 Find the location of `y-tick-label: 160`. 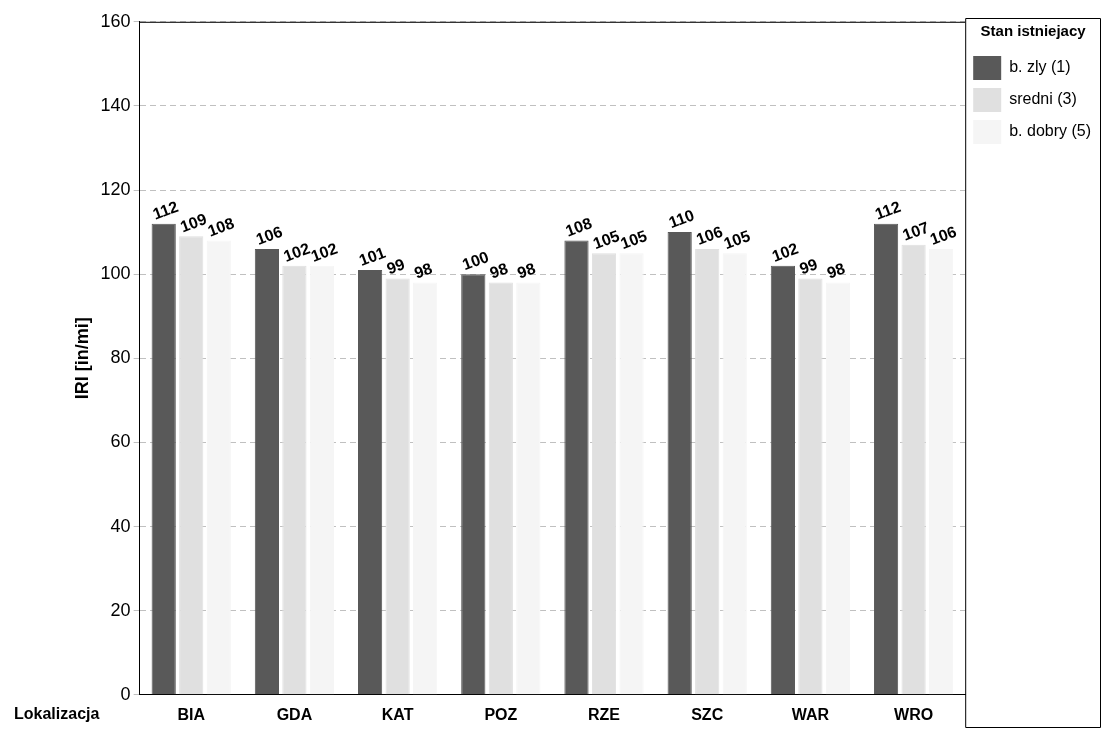

y-tick-label: 160 is located at coordinates (115, 20).